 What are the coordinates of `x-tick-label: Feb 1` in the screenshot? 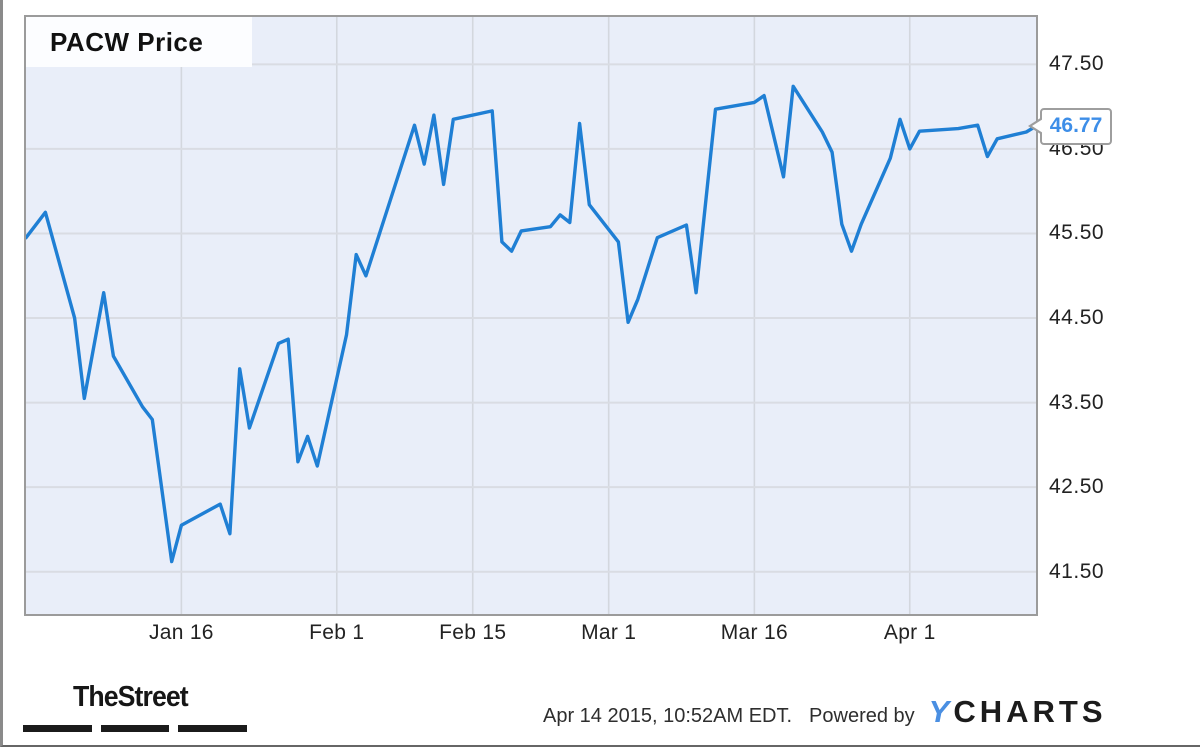 It's located at (337, 632).